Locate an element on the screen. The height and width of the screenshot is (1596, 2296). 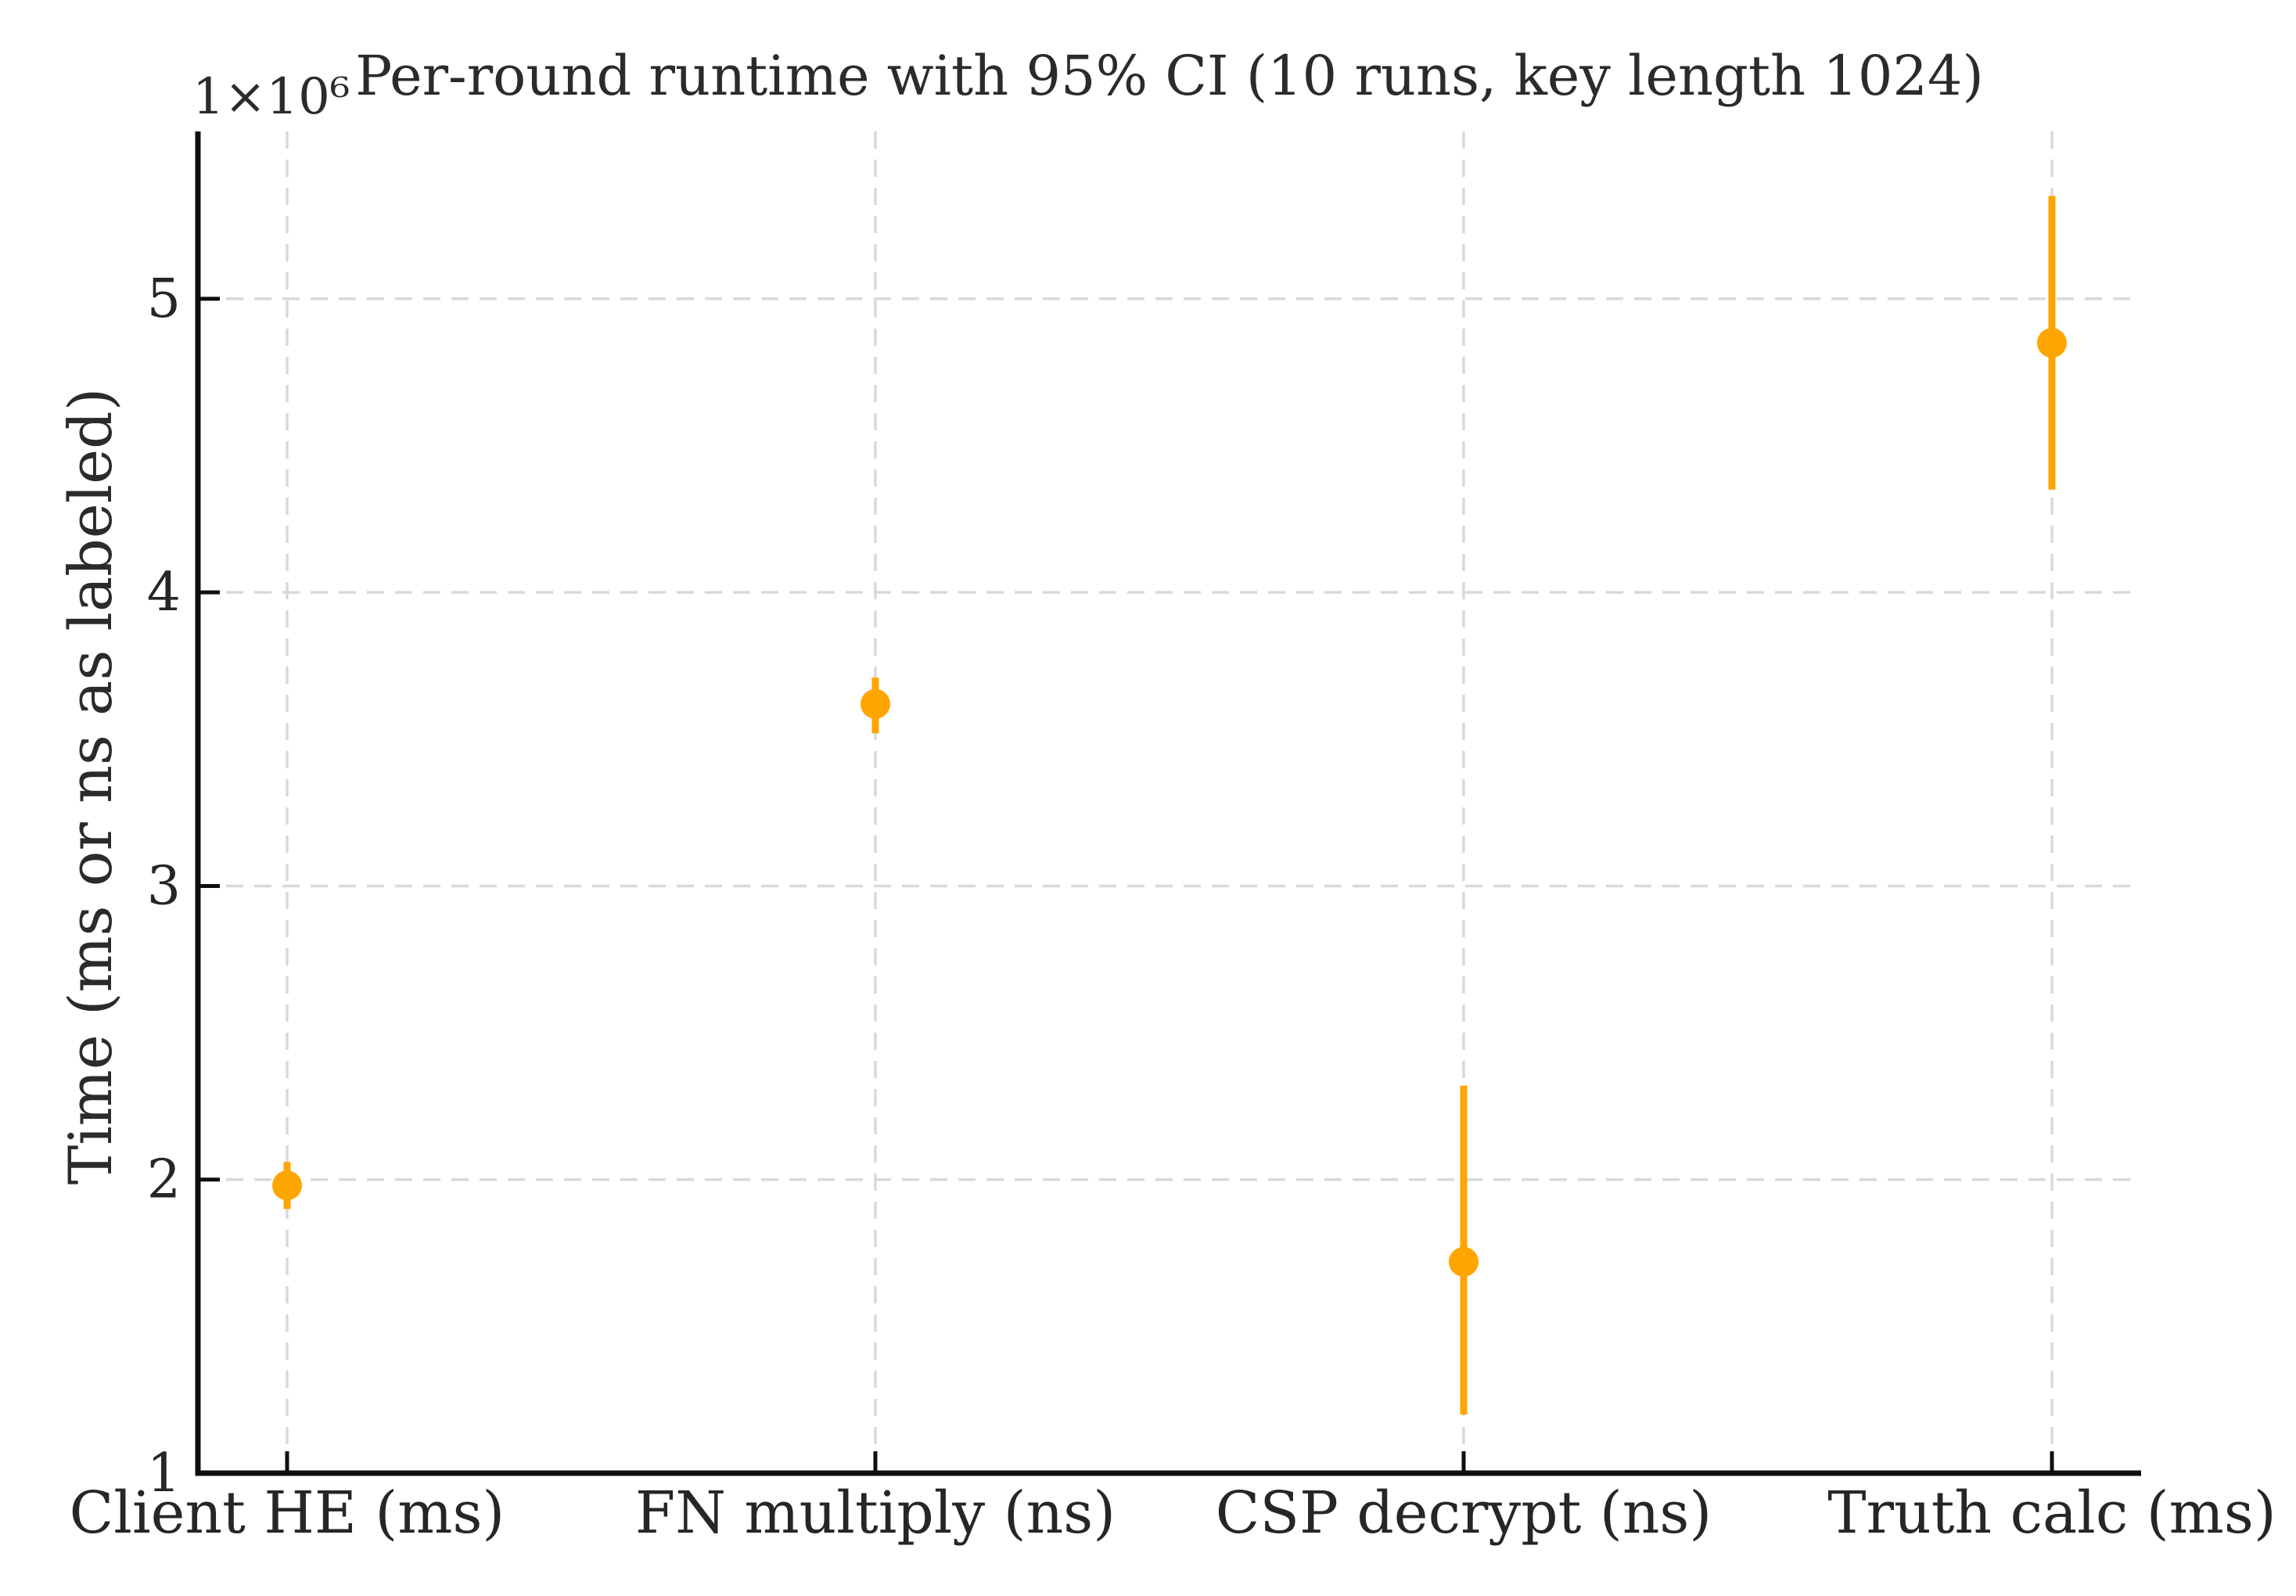
y-axis-offset-label: 1×10⁶ is located at coordinates (271, 97).